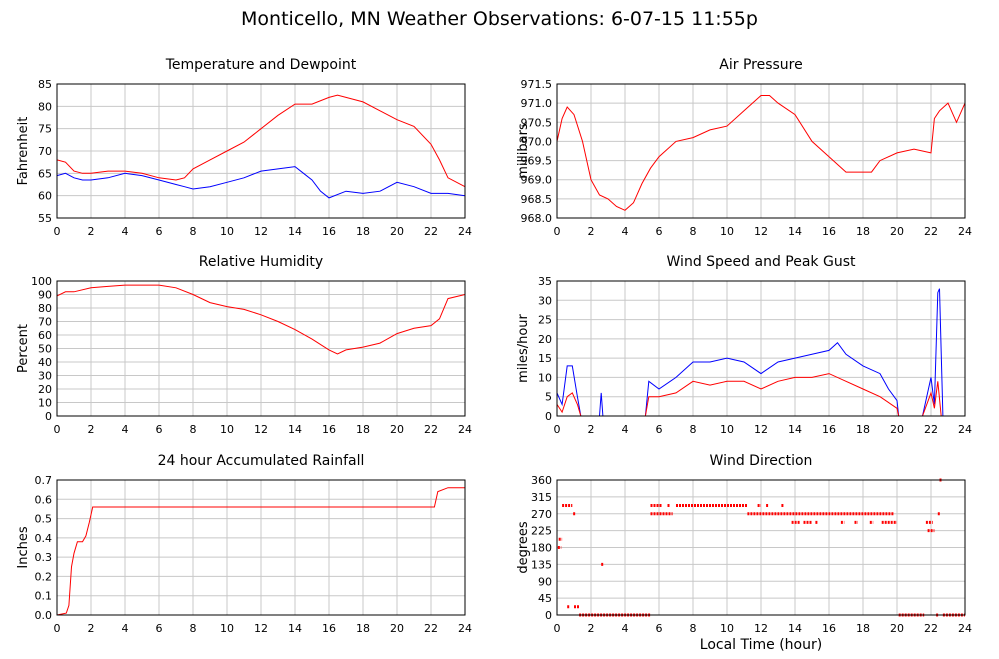 The height and width of the screenshot is (659, 999). Describe the element at coordinates (41, 281) in the screenshot. I see `humidity-y-tick-label: 100` at that location.